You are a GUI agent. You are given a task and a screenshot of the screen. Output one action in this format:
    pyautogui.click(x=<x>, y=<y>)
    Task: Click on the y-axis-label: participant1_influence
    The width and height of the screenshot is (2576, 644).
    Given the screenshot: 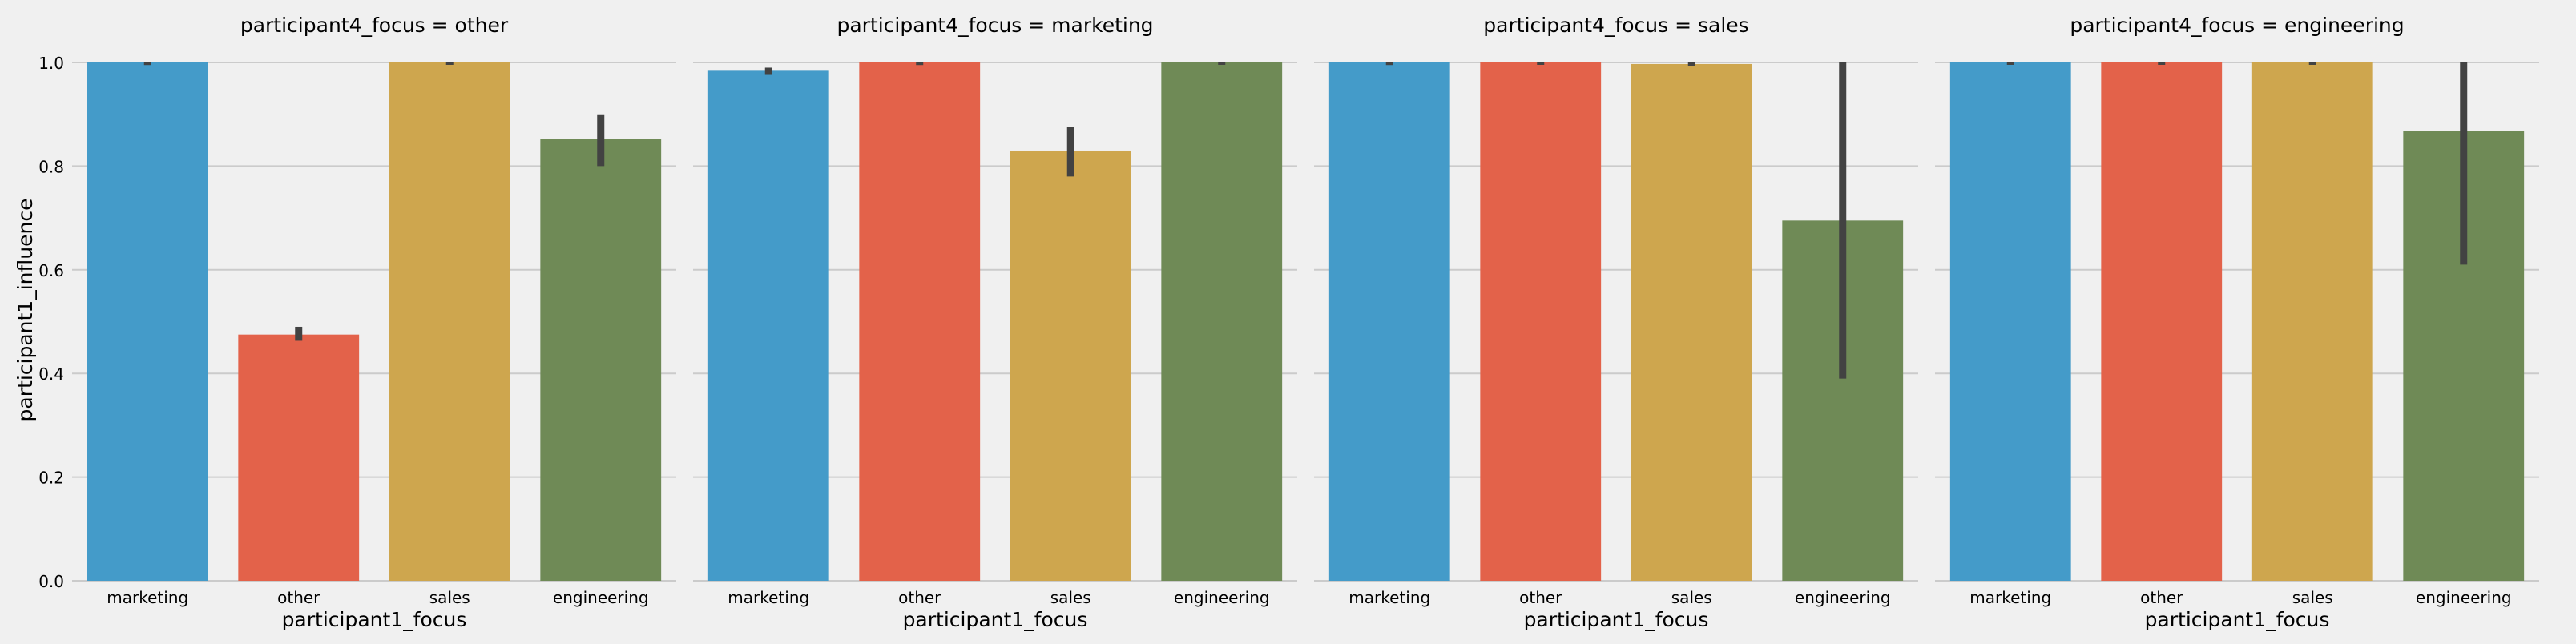 What is the action you would take?
    pyautogui.click(x=25, y=310)
    